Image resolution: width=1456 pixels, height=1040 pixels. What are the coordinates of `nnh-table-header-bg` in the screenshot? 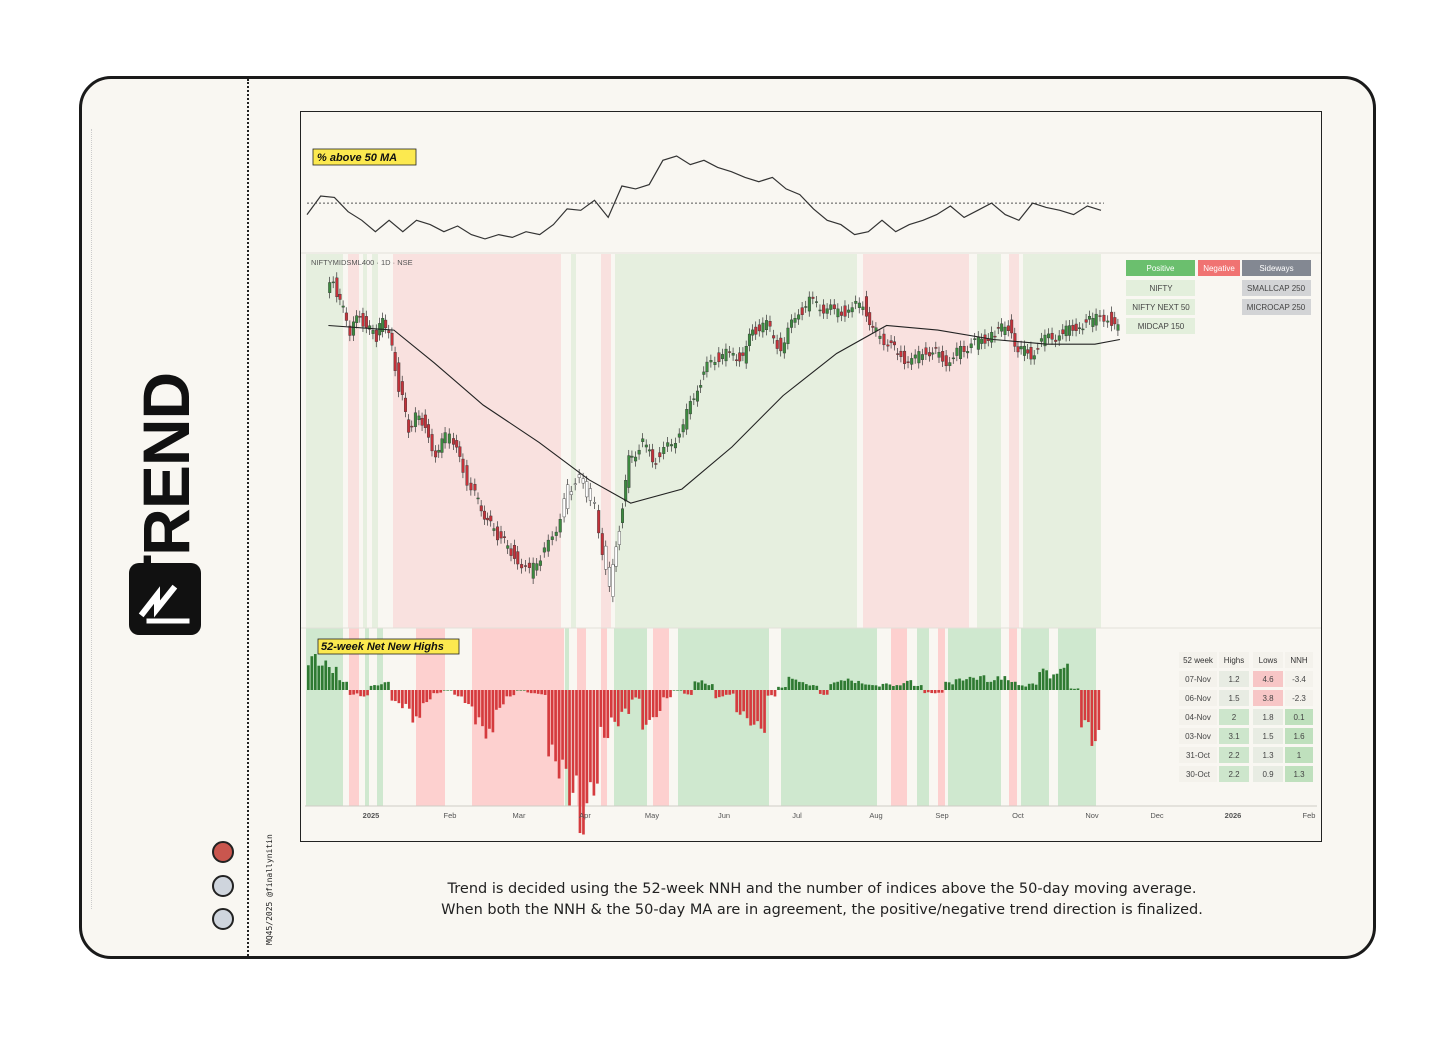 It's located at (1268, 660).